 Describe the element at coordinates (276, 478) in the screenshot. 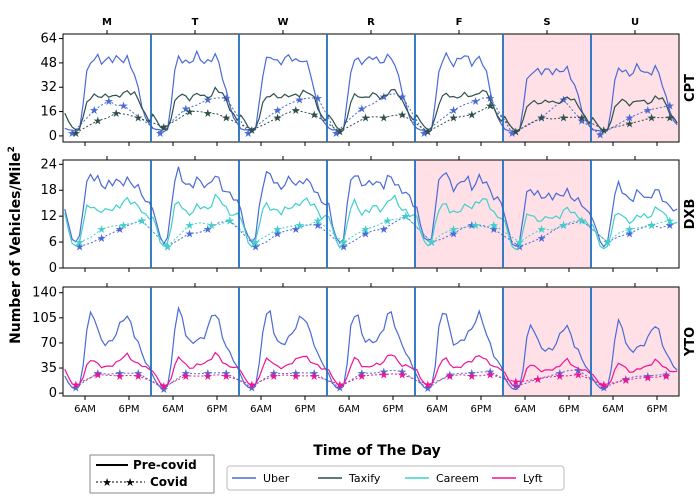

I see `legend-label-uber: Uber` at that location.